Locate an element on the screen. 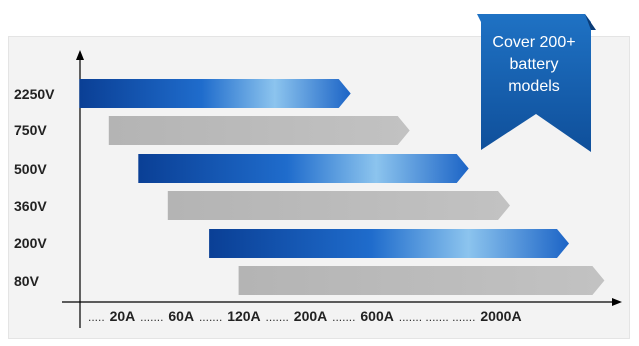 The height and width of the screenshot is (346, 639). voltage-label: 500V is located at coordinates (30, 169).